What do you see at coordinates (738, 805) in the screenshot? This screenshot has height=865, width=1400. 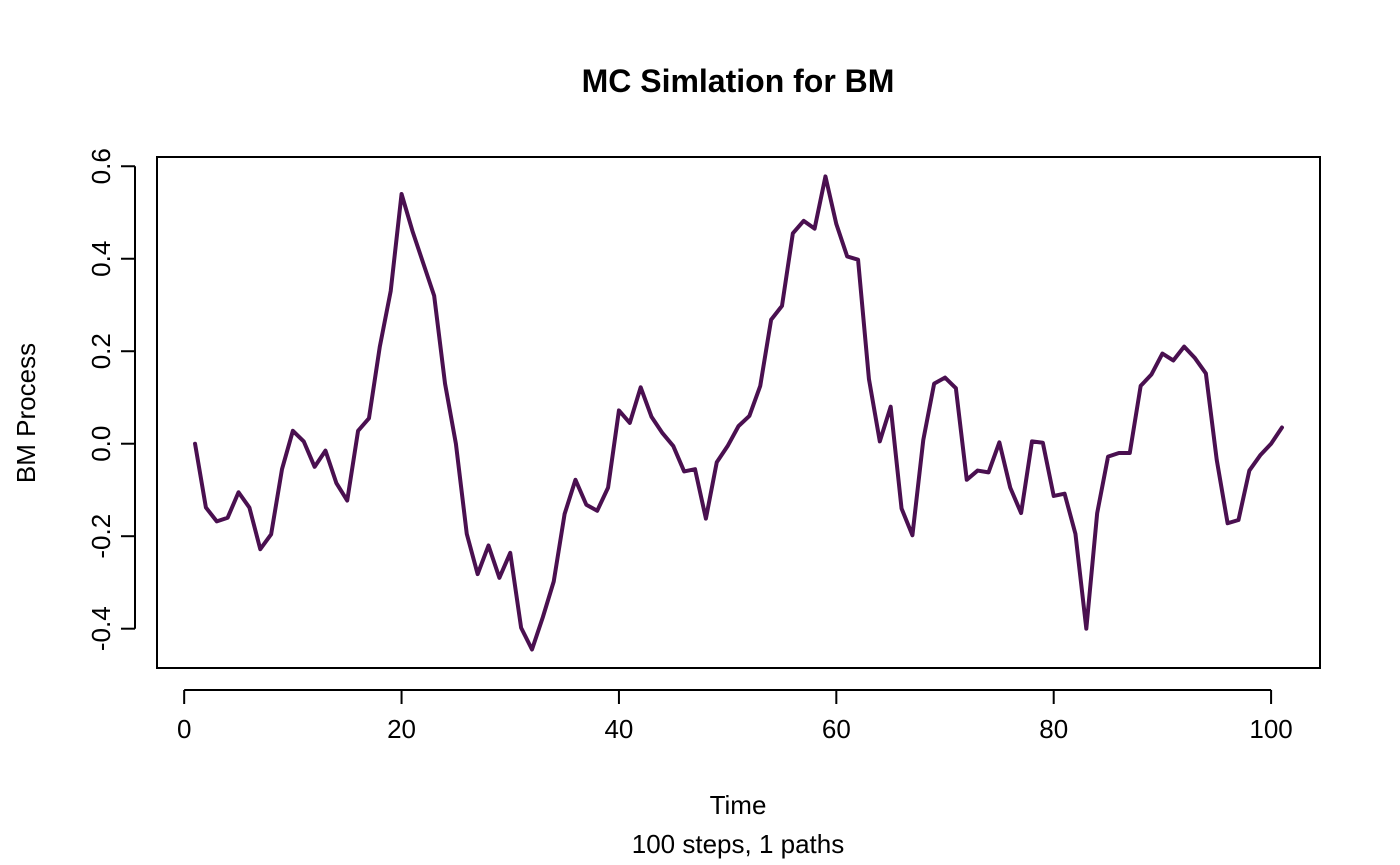 I see `x-axis-label: Time` at bounding box center [738, 805].